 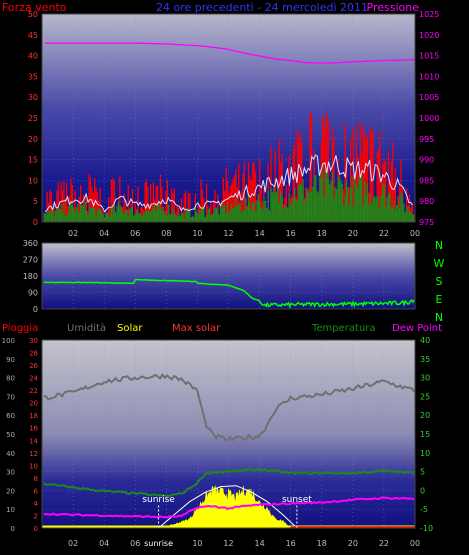 I want to click on tick-label-pressure: 1000, so click(x=429, y=118).